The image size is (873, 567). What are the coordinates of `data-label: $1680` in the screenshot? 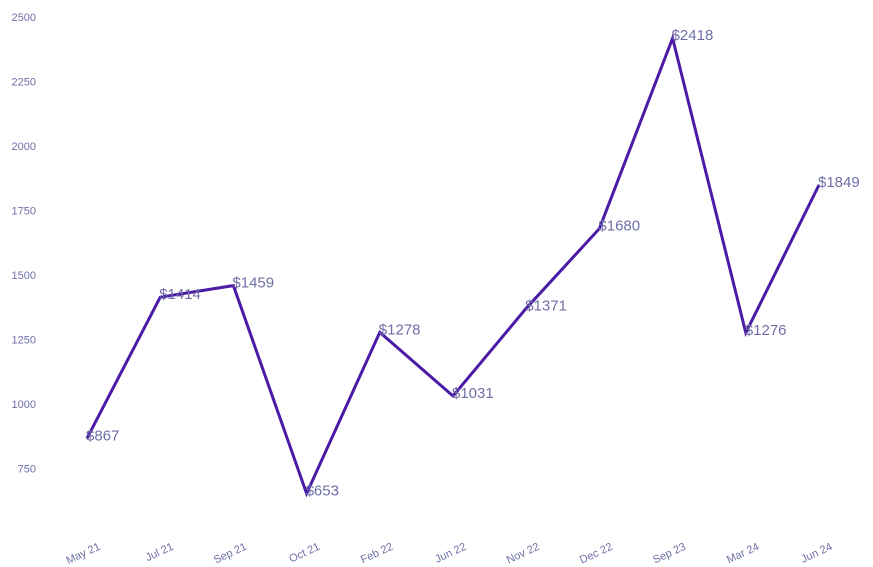 It's located at (619, 226).